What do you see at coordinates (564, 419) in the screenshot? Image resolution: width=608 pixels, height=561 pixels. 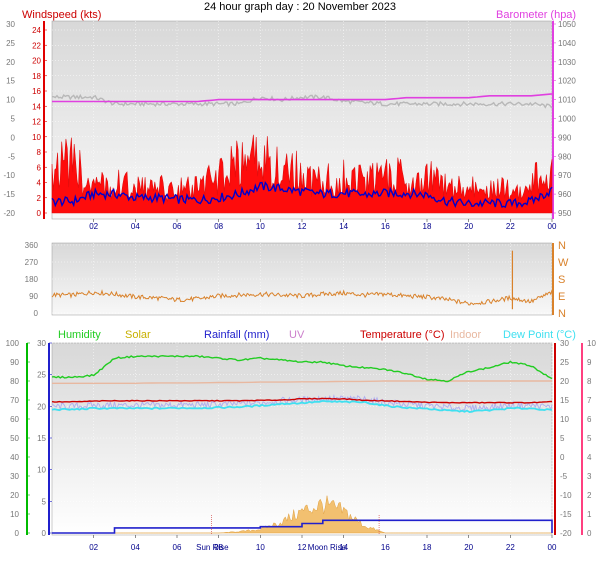 I see `temp-tick-10: 10` at bounding box center [564, 419].